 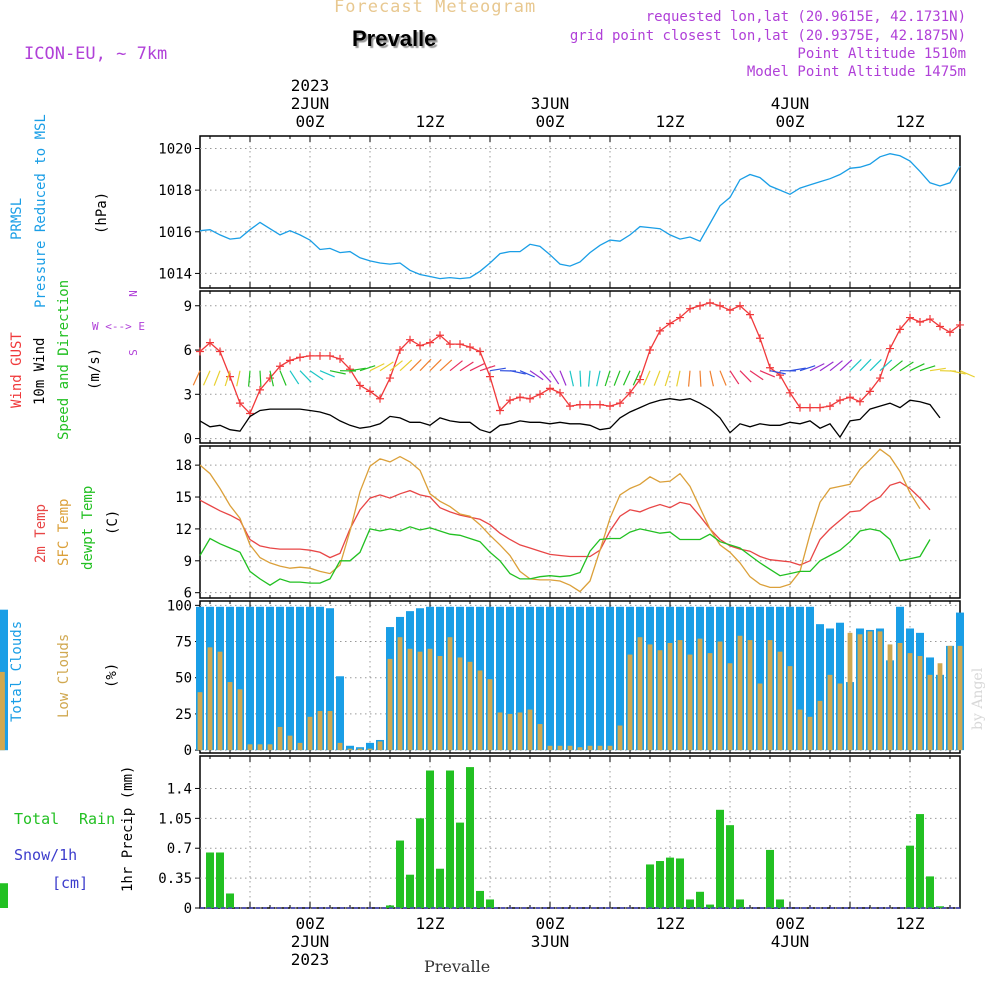 I want to click on compass-north: N, so click(x=133, y=293).